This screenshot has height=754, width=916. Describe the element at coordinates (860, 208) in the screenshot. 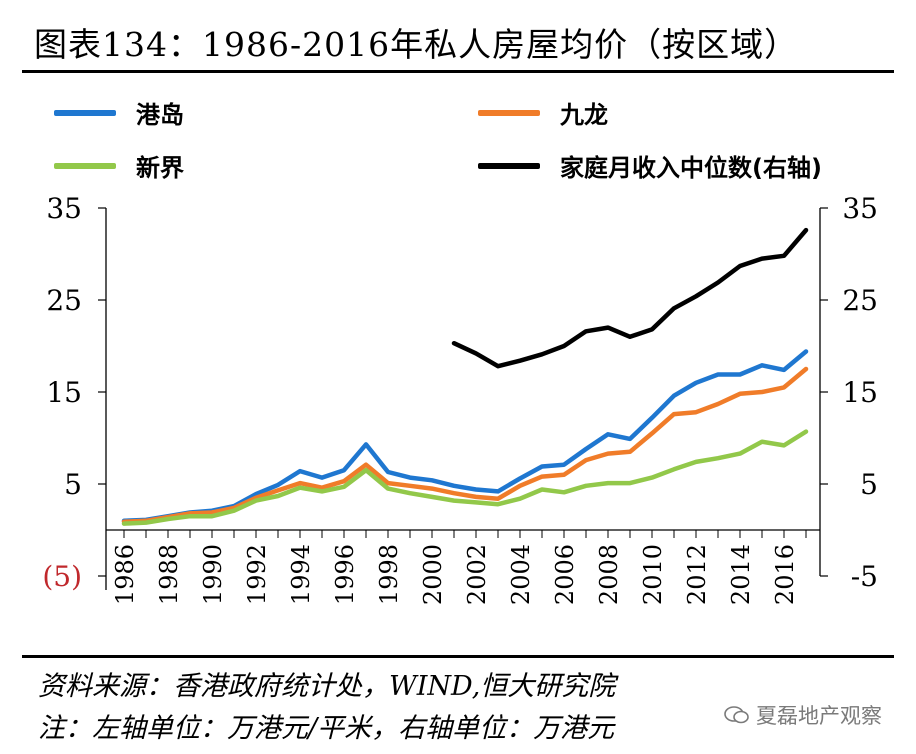

I see `right-y-tick-label: 35` at that location.